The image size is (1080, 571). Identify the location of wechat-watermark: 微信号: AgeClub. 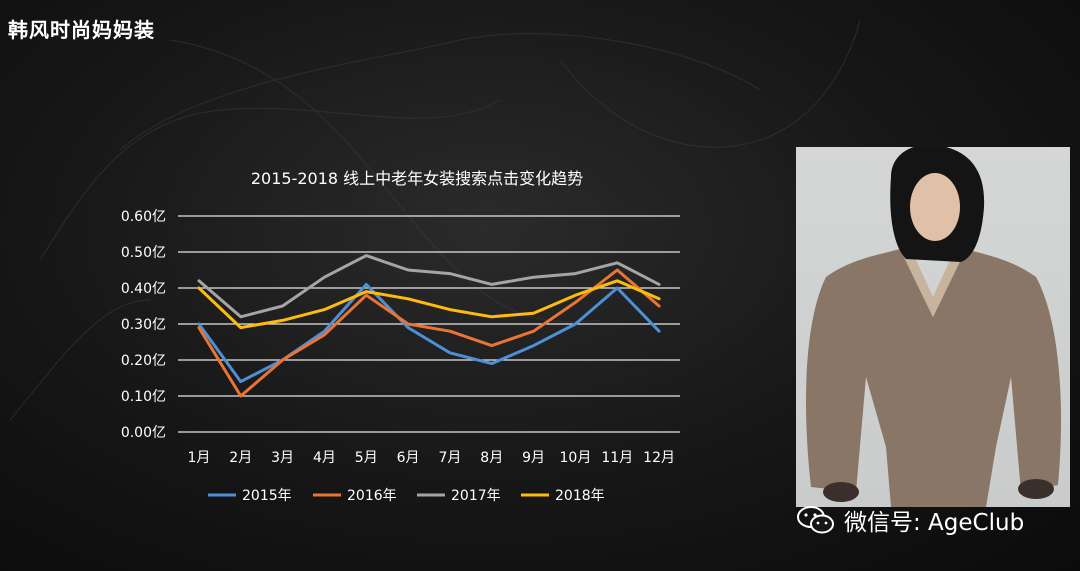
(910, 520).